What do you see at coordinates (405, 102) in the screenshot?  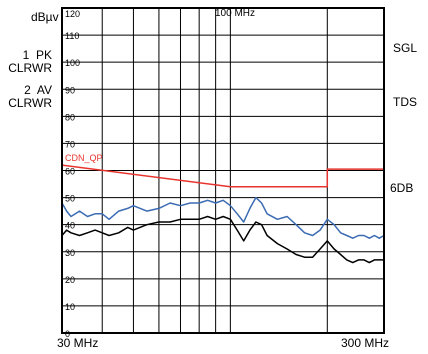 I see `tds-label: TDS` at bounding box center [405, 102].